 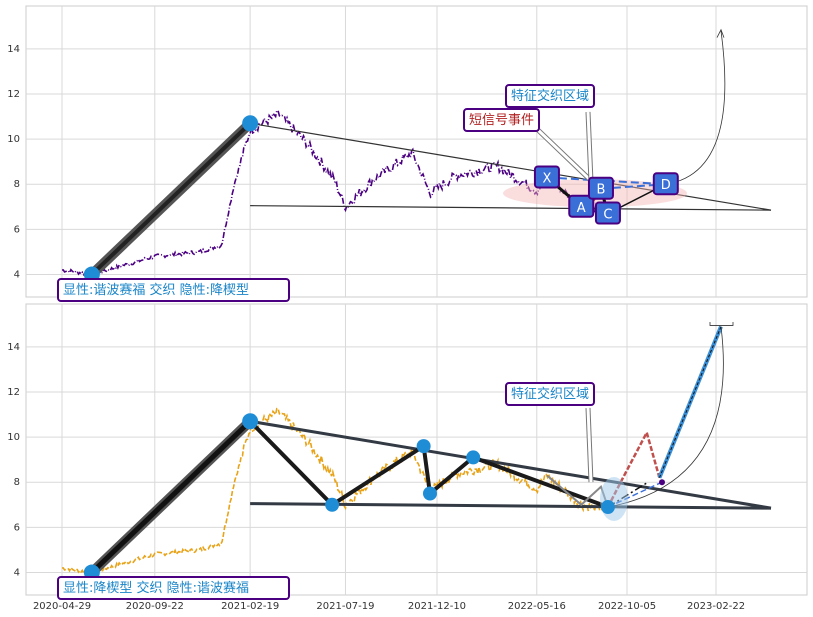 I want to click on x-tick-label: 2020-09-22, so click(x=155, y=606).